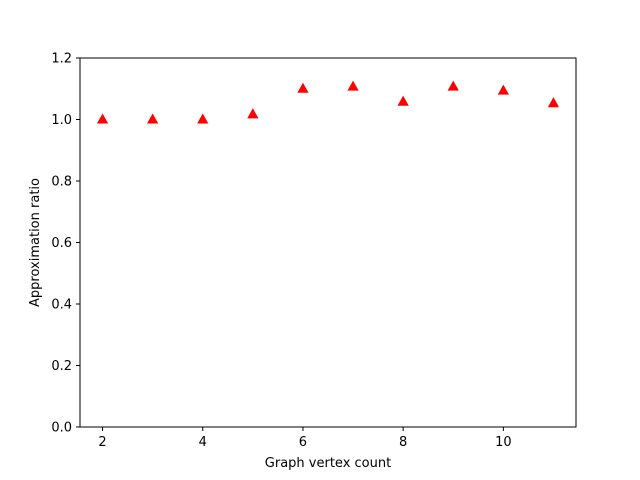 The width and height of the screenshot is (640, 480). I want to click on x-axis-ticks: 2 4 6 8 10, so click(305, 438).